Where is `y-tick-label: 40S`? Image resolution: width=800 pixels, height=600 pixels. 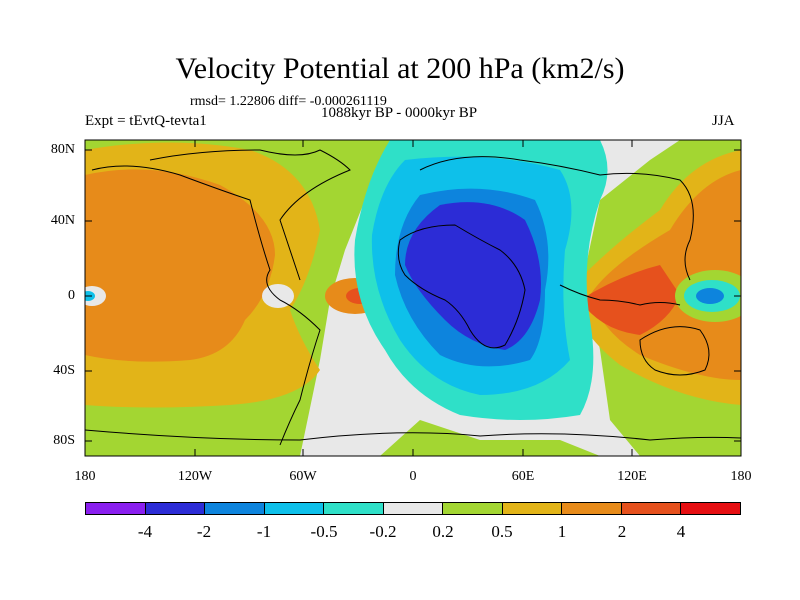 y-tick-label: 40S is located at coordinates (64, 370).